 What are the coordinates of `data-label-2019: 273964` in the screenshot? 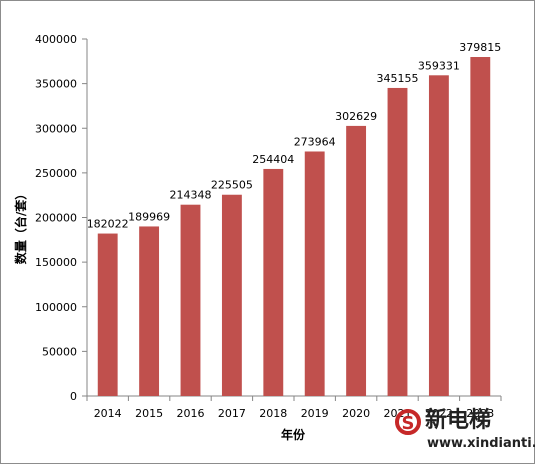 It's located at (315, 141).